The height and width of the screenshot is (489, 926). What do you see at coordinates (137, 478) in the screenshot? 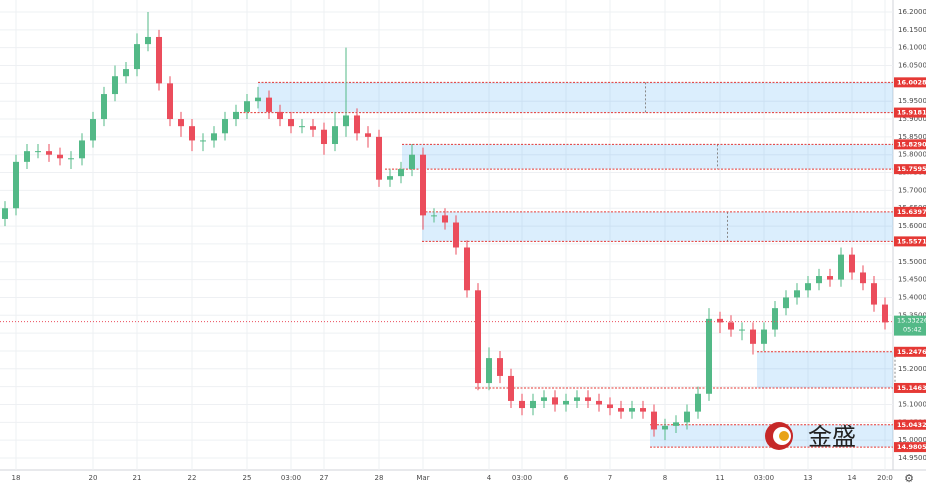
I see `x-tick-label: 21` at bounding box center [137, 478].